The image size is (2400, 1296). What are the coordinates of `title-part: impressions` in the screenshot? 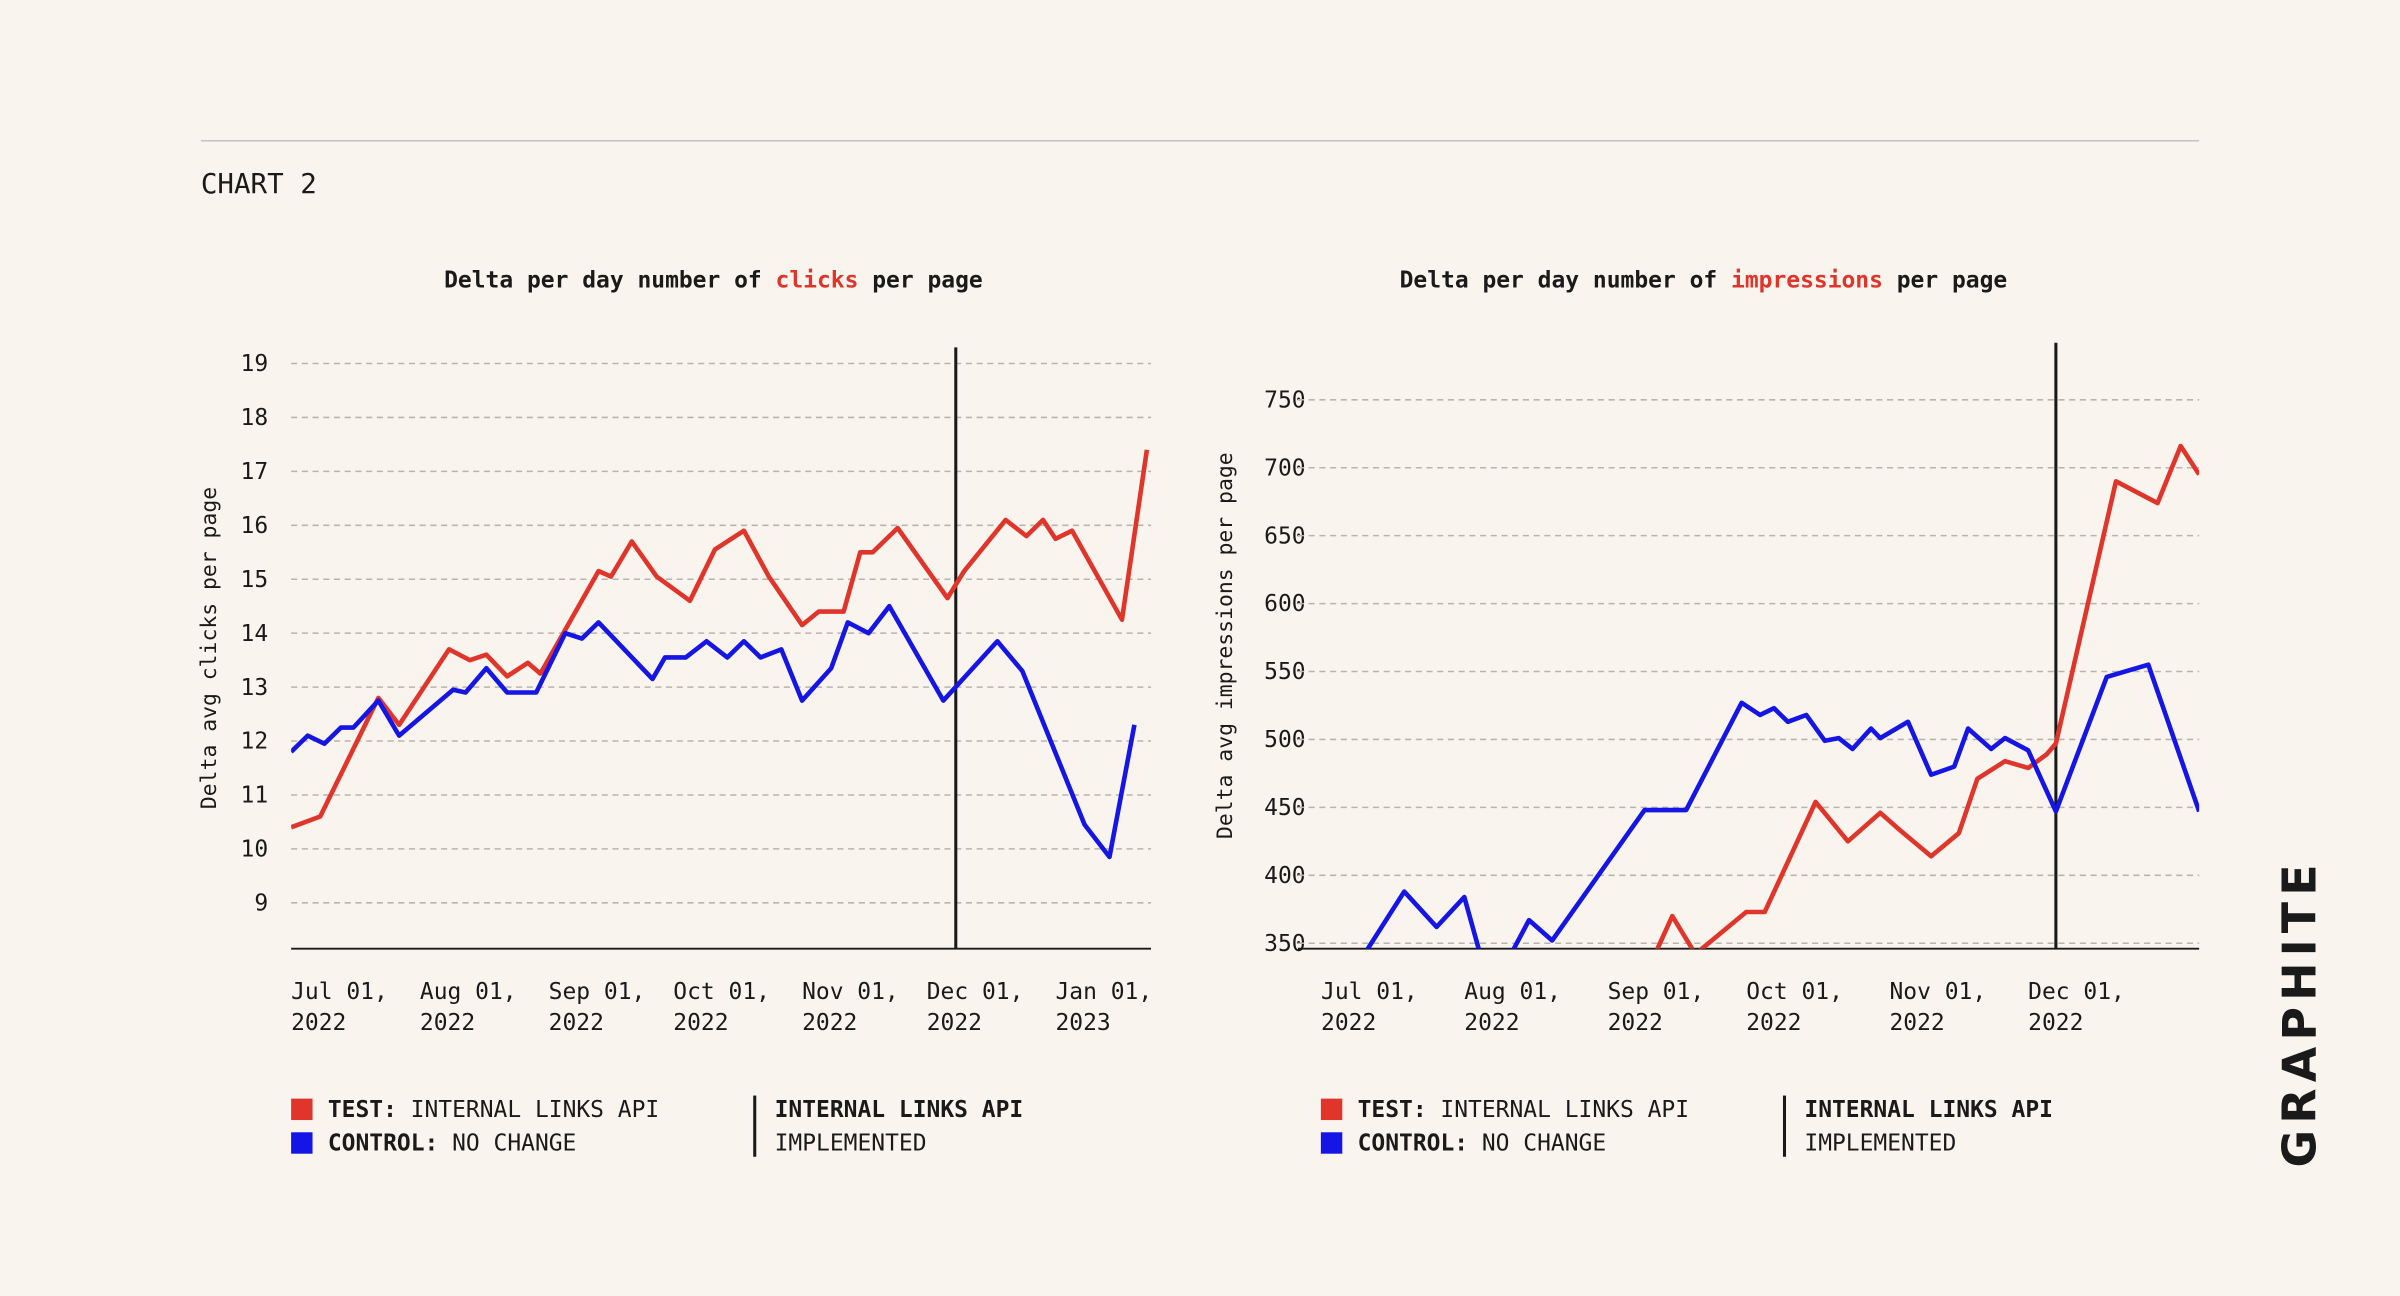 It's located at (1807, 281).